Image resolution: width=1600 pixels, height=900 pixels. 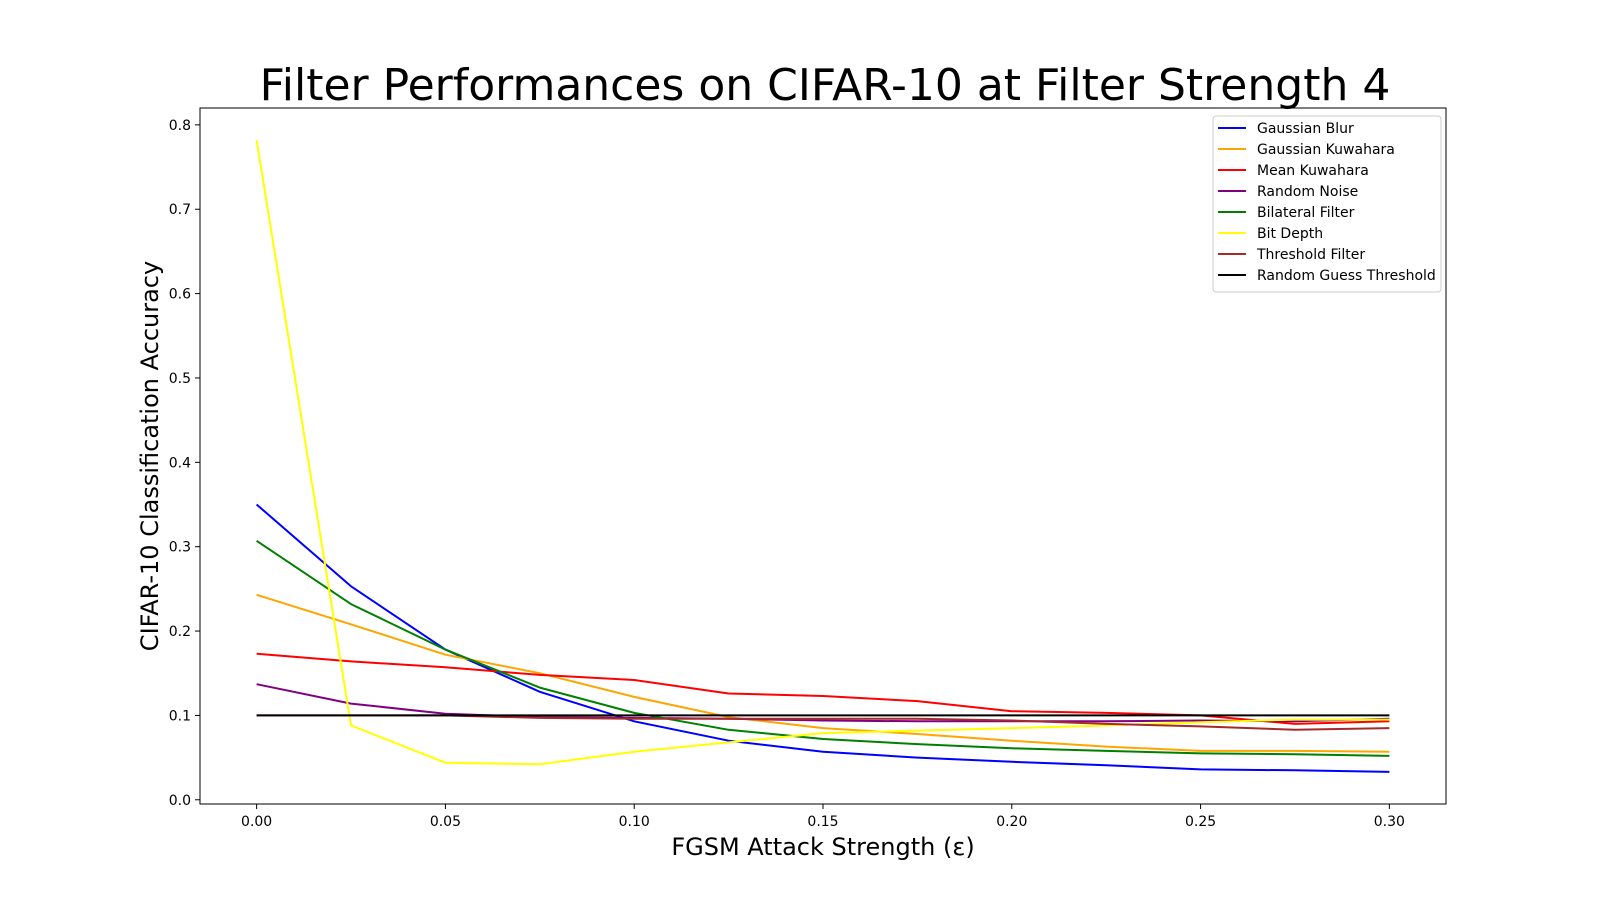 I want to click on series-line-gaussian-kuwahara, so click(x=823, y=673).